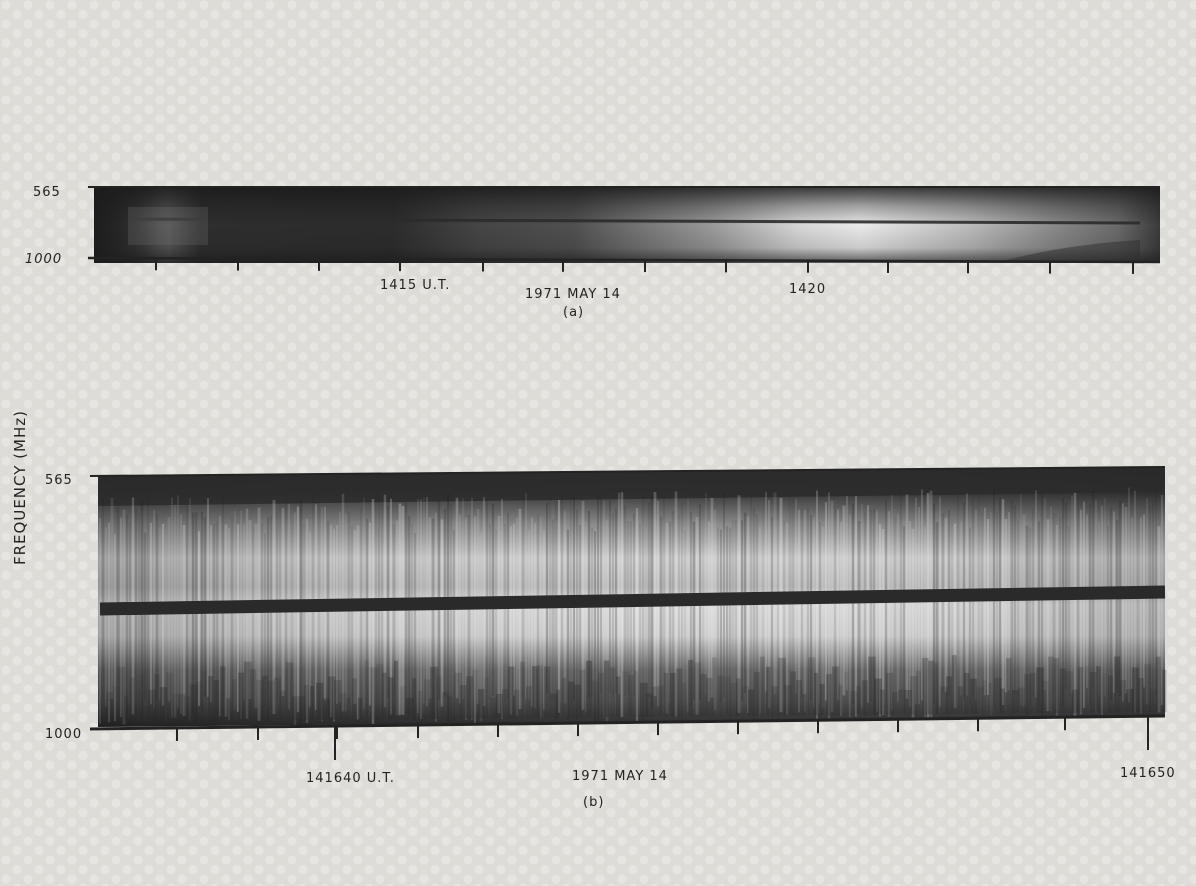 This screenshot has height=886, width=1196. Describe the element at coordinates (593, 802) in the screenshot. I see `panel-b-caption: (b)` at that location.